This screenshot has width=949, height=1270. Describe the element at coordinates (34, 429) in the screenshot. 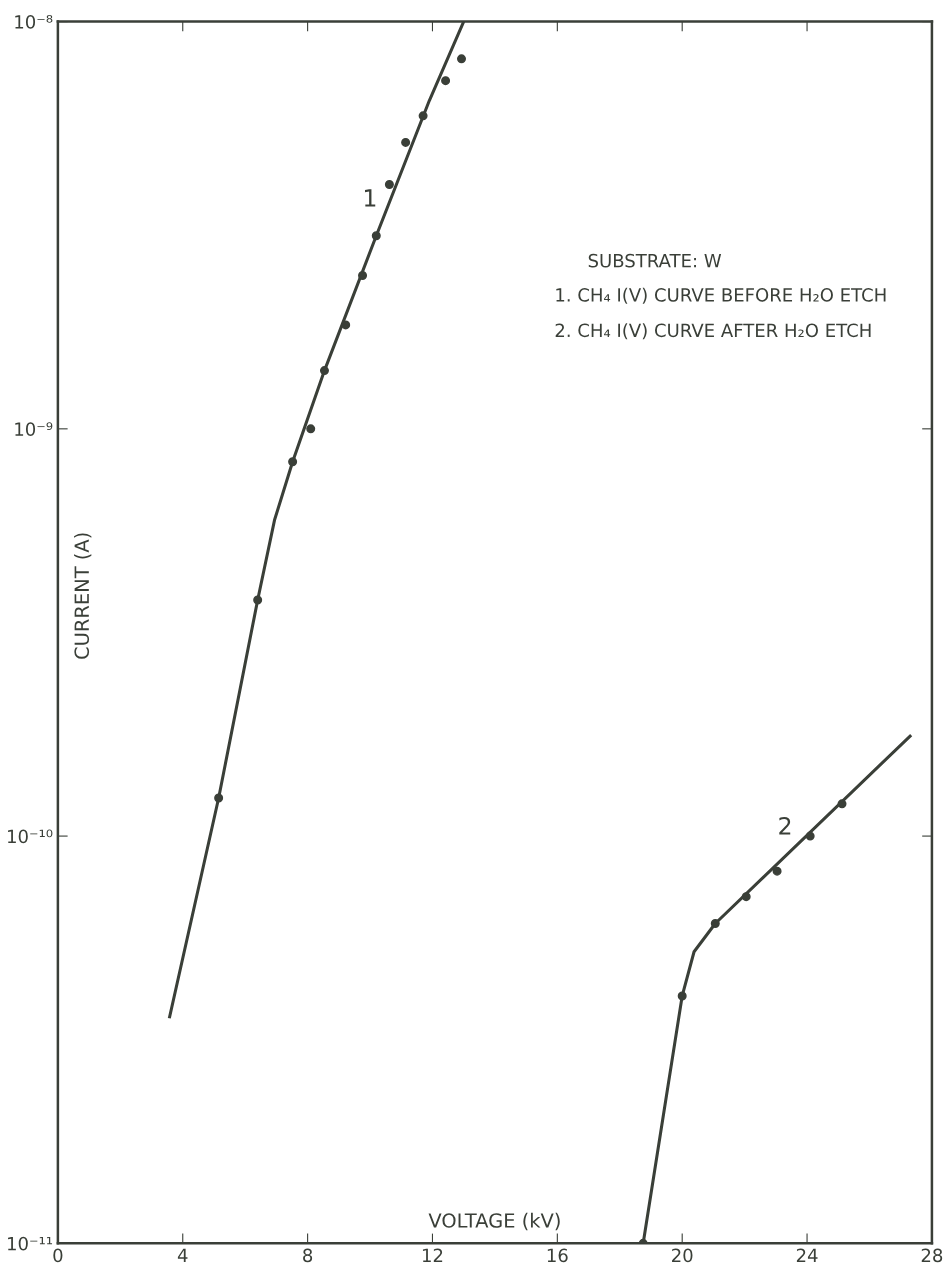

I see `y-tick-label: 10⁻⁹` at that location.